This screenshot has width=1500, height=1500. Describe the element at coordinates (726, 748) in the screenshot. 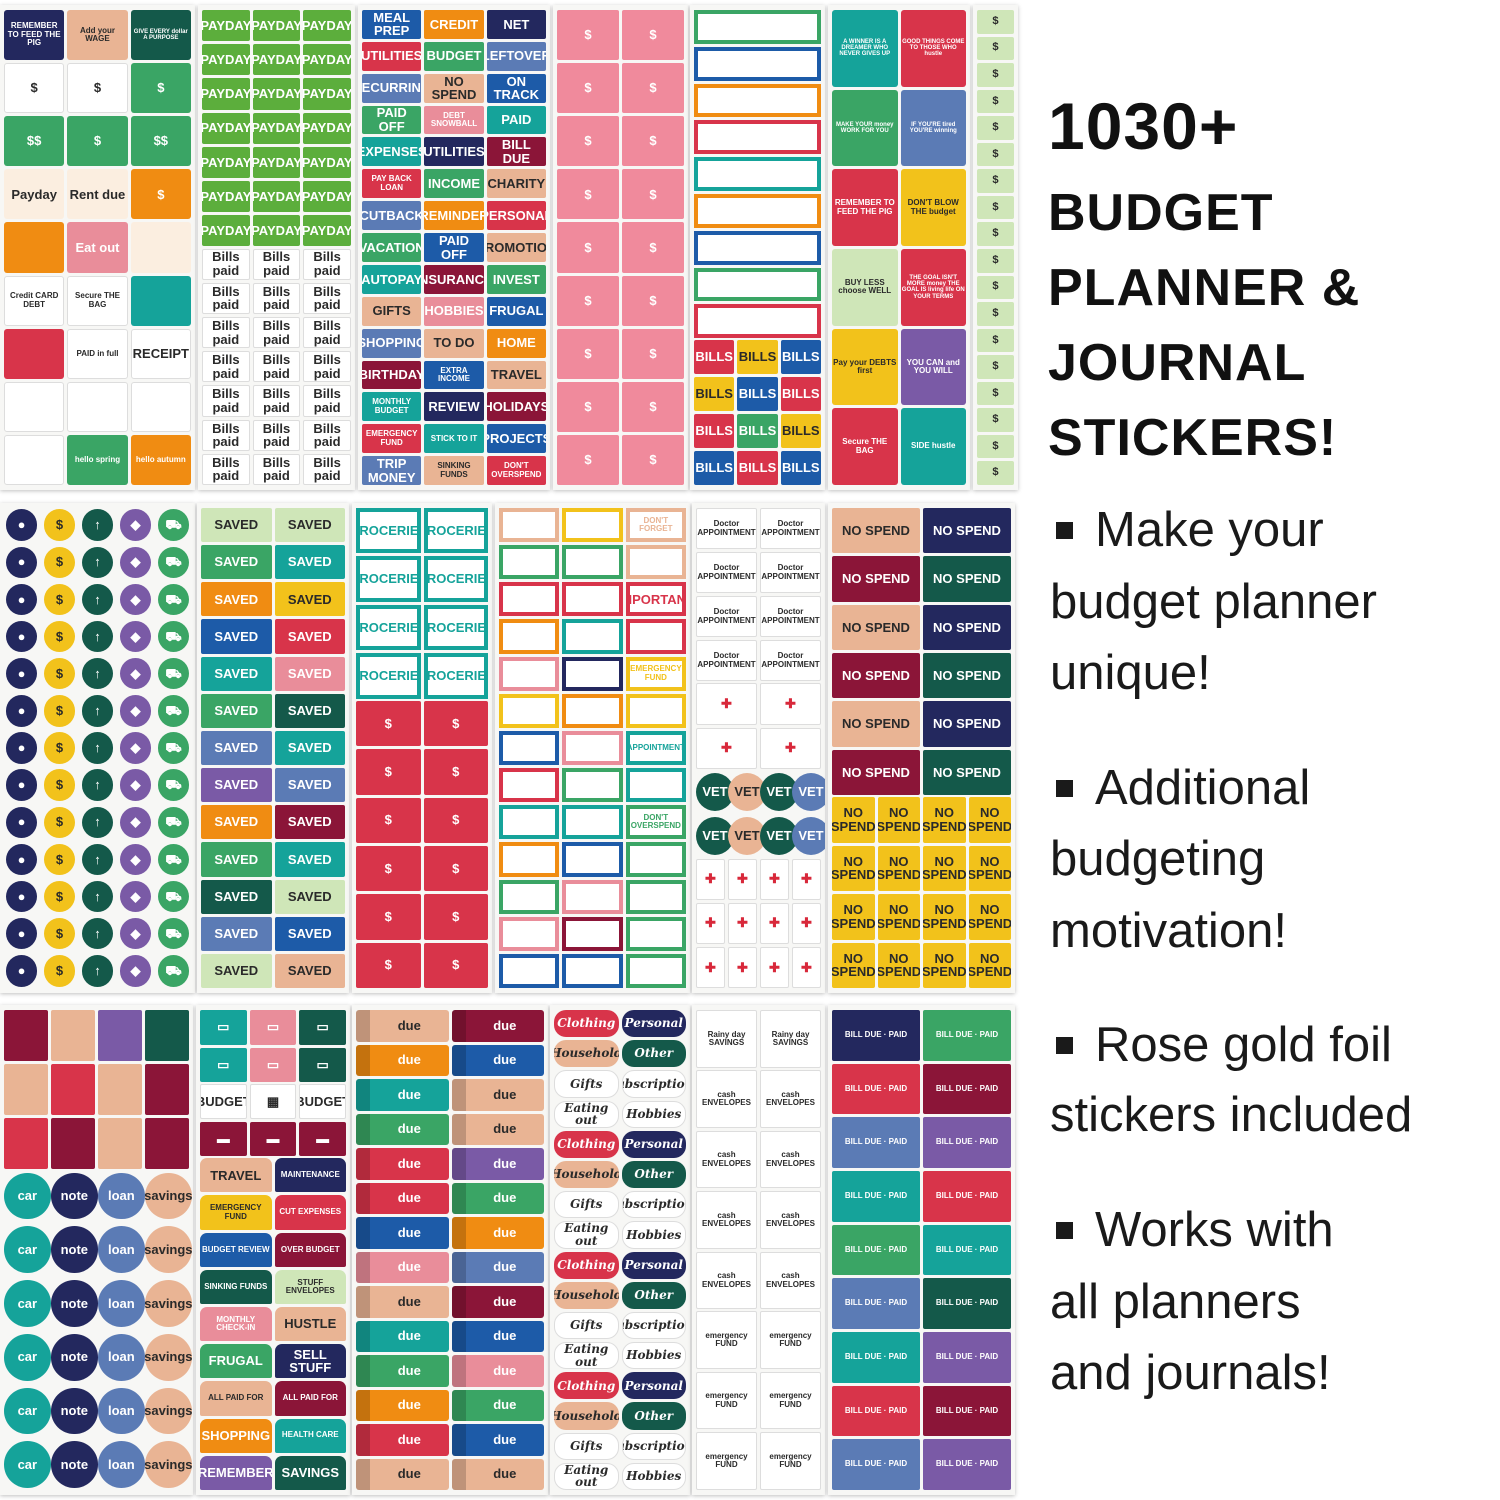

I see `sticker: ✚` at that location.